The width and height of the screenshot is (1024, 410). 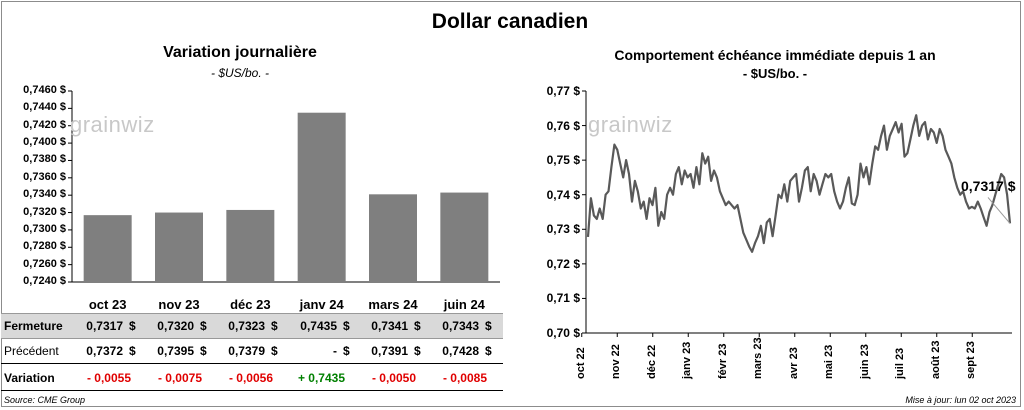 What do you see at coordinates (563, 263) in the screenshot?
I see `line-y-tick-label: 0,72 $` at bounding box center [563, 263].